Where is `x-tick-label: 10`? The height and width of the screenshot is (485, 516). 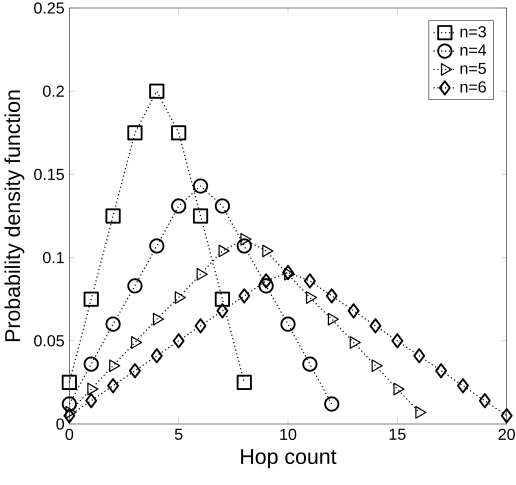 x-tick-label: 10 is located at coordinates (288, 434).